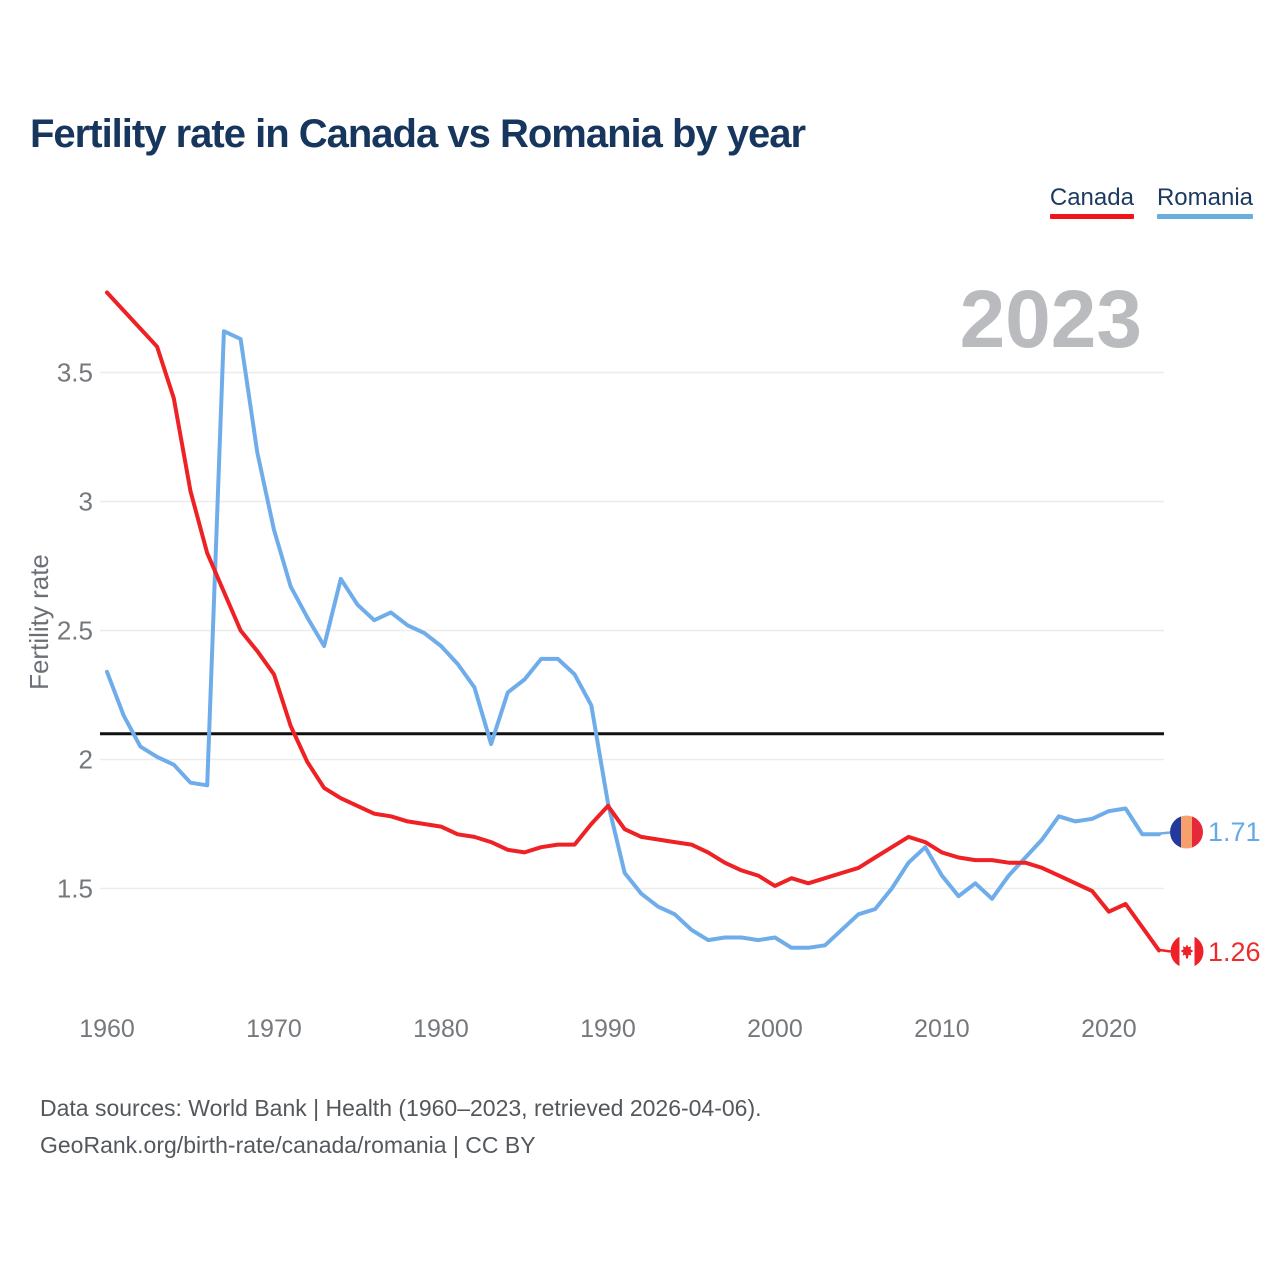 Image resolution: width=1280 pixels, height=1280 pixels. I want to click on legend-underline-canada, so click(1091, 216).